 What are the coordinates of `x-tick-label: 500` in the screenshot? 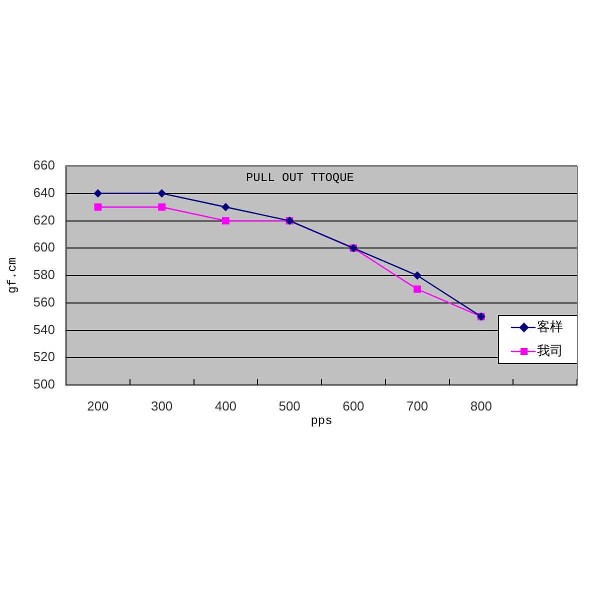 It's located at (289, 406).